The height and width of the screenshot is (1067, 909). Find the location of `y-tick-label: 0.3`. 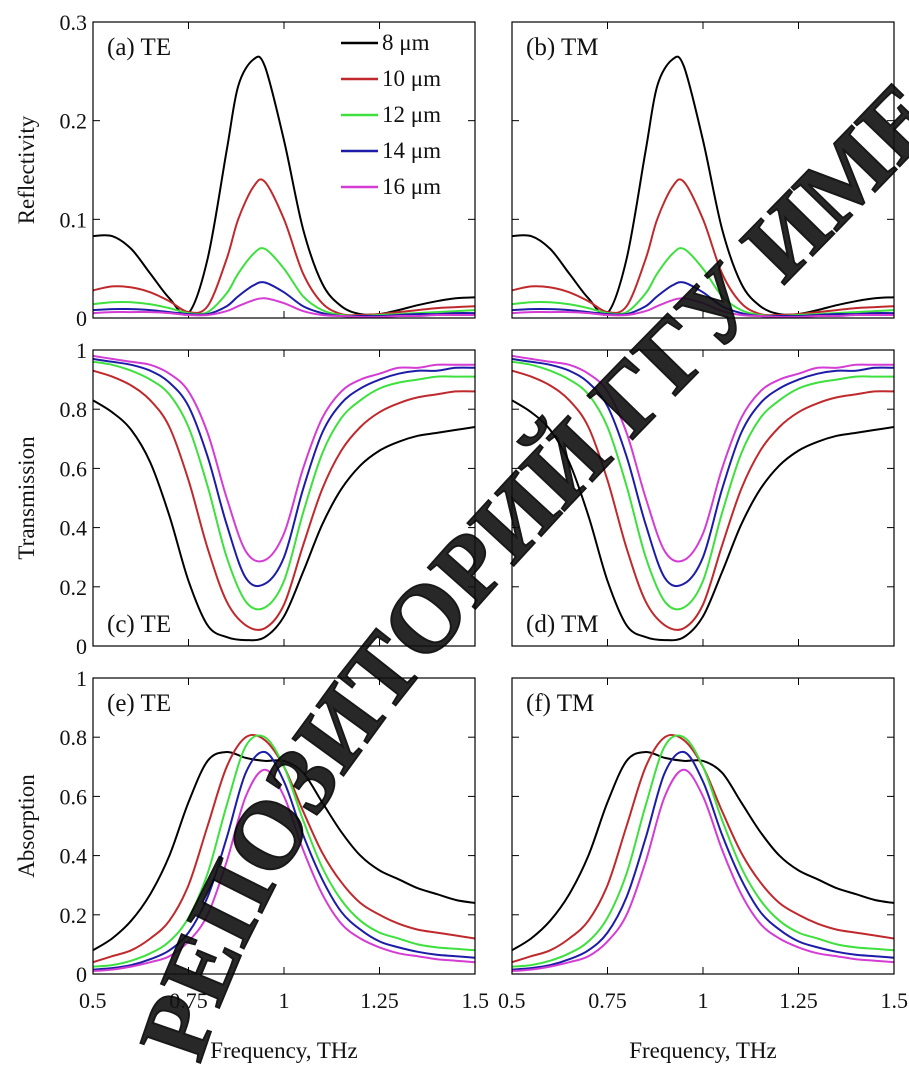

y-tick-label: 0.3 is located at coordinates (74, 22).